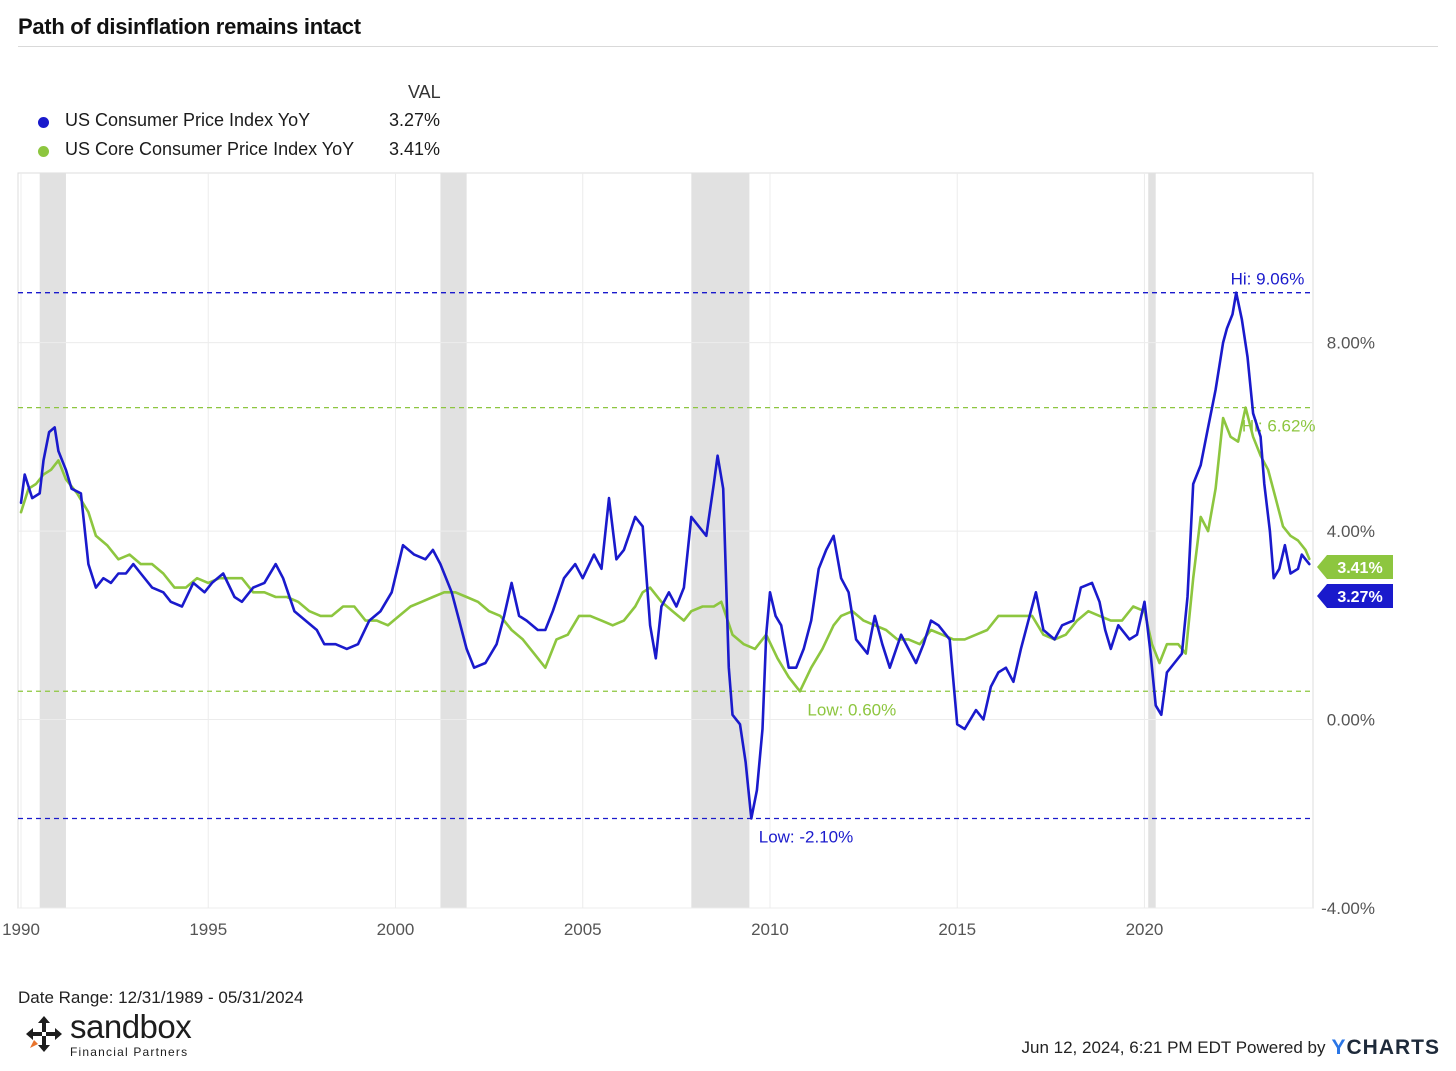  What do you see at coordinates (161, 997) in the screenshot?
I see `date-range: Date Range: 12/31/1989 - 05/31/2024` at bounding box center [161, 997].